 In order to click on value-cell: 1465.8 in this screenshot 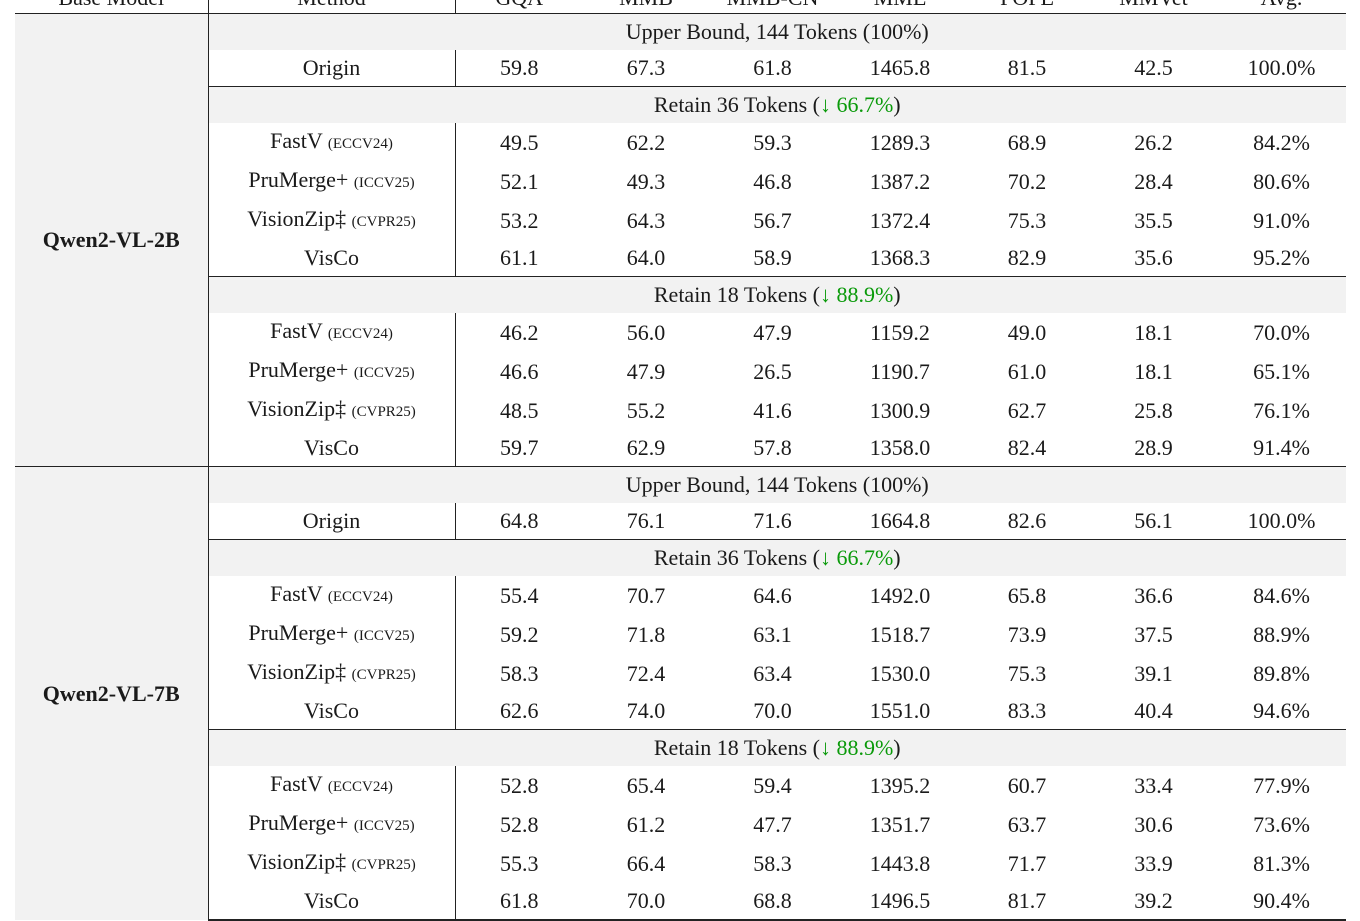, I will do `click(900, 67)`.